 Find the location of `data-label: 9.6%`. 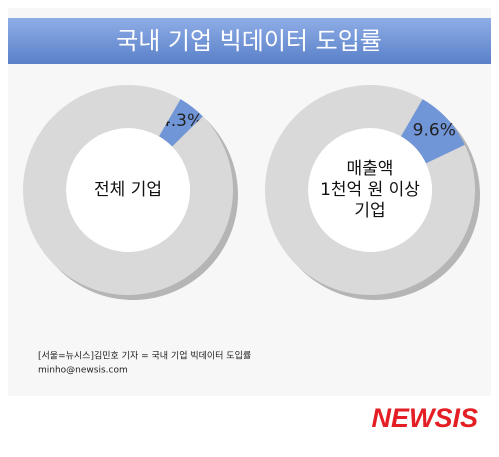

data-label: 9.6% is located at coordinates (434, 131).